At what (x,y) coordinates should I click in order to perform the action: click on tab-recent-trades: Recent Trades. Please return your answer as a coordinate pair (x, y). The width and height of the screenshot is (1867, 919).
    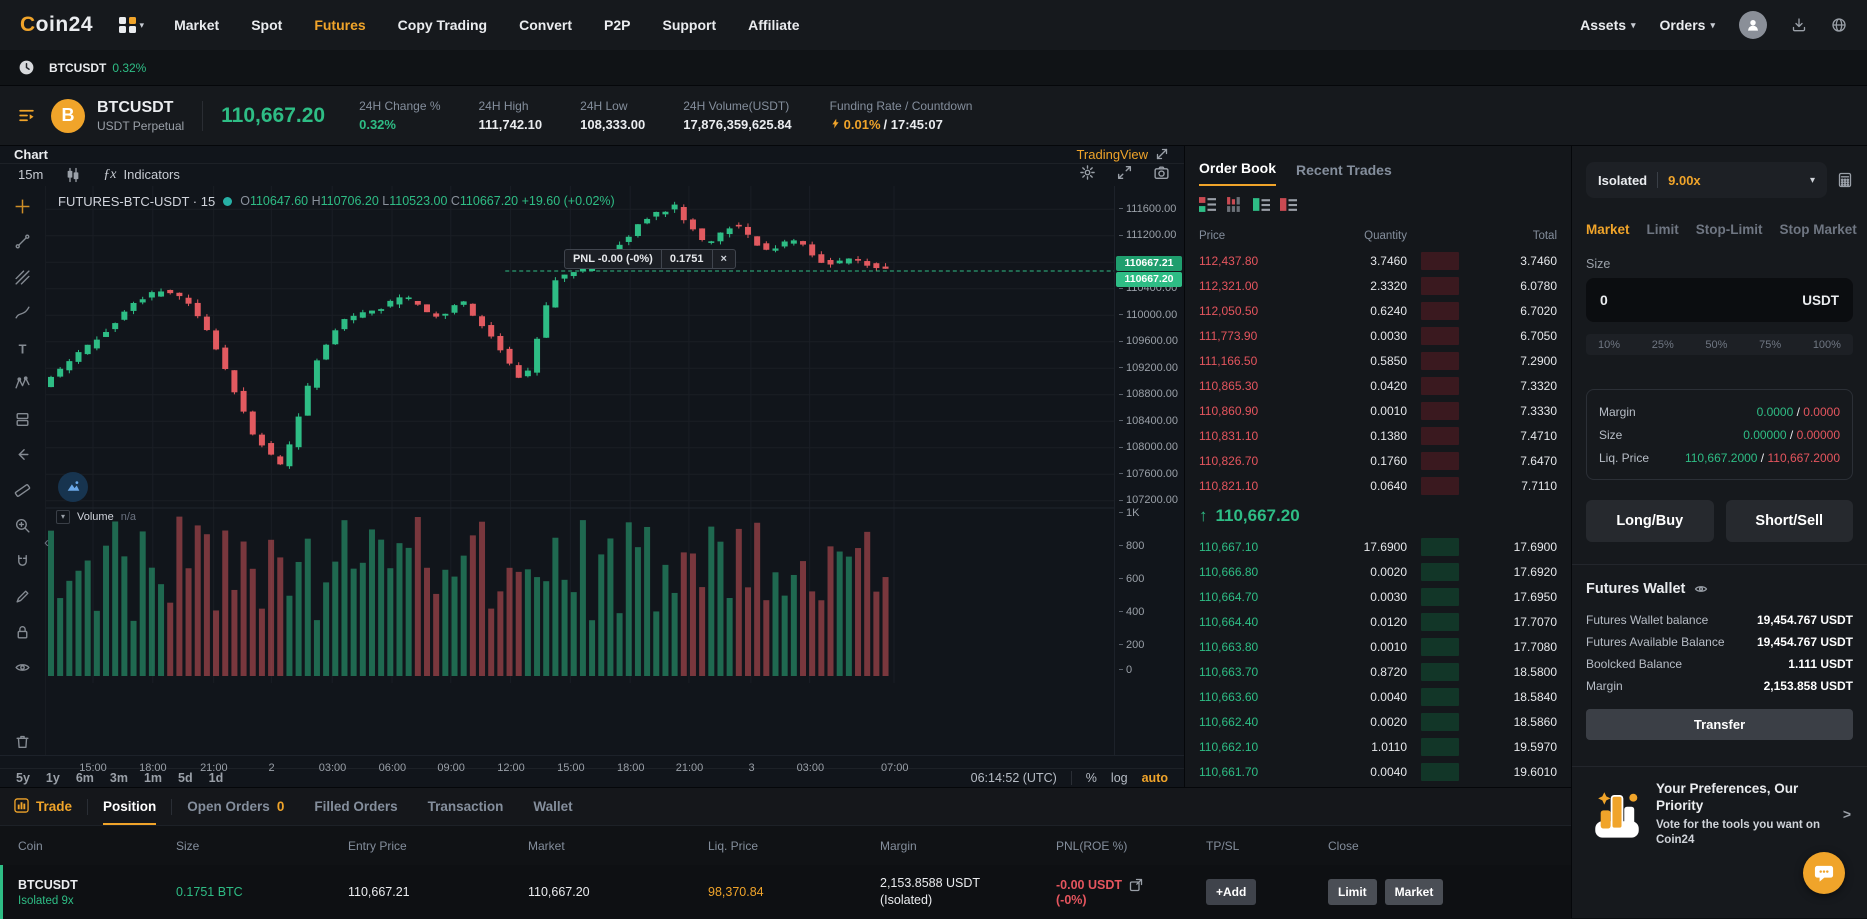
    Looking at the image, I should click on (1344, 170).